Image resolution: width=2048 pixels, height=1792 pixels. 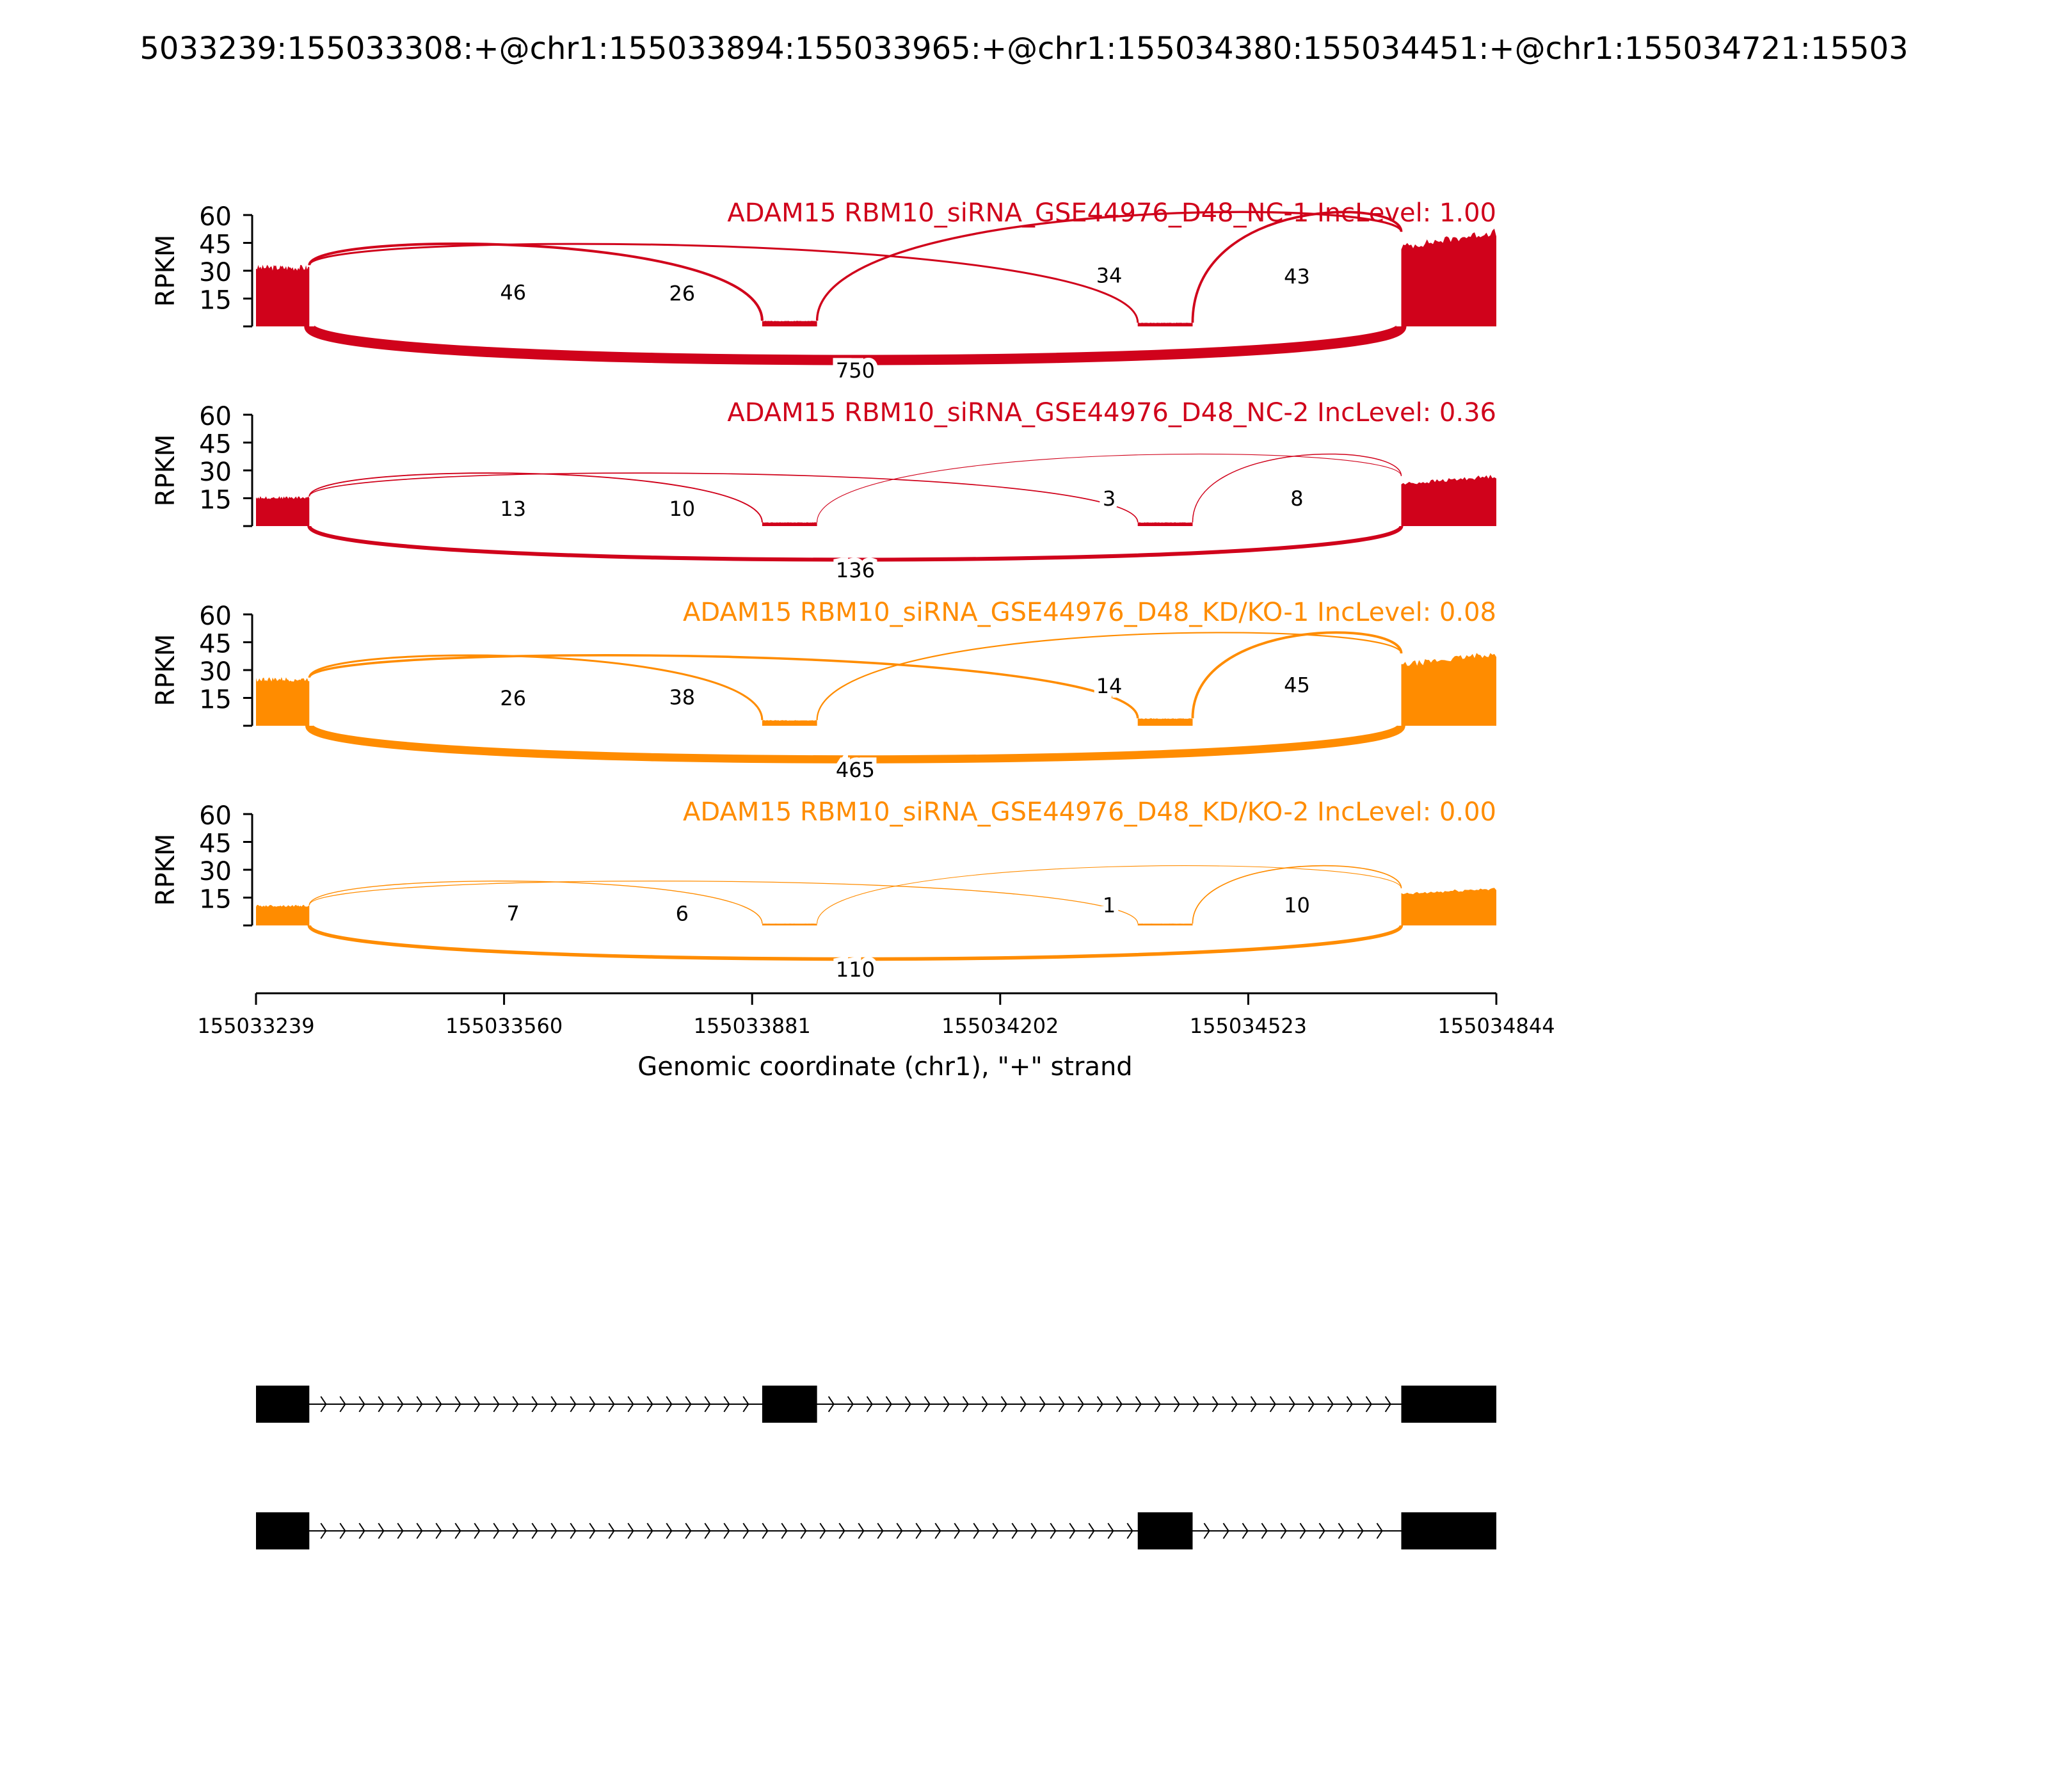 I want to click on x-tick-label: 155033239, so click(x=255, y=1026).